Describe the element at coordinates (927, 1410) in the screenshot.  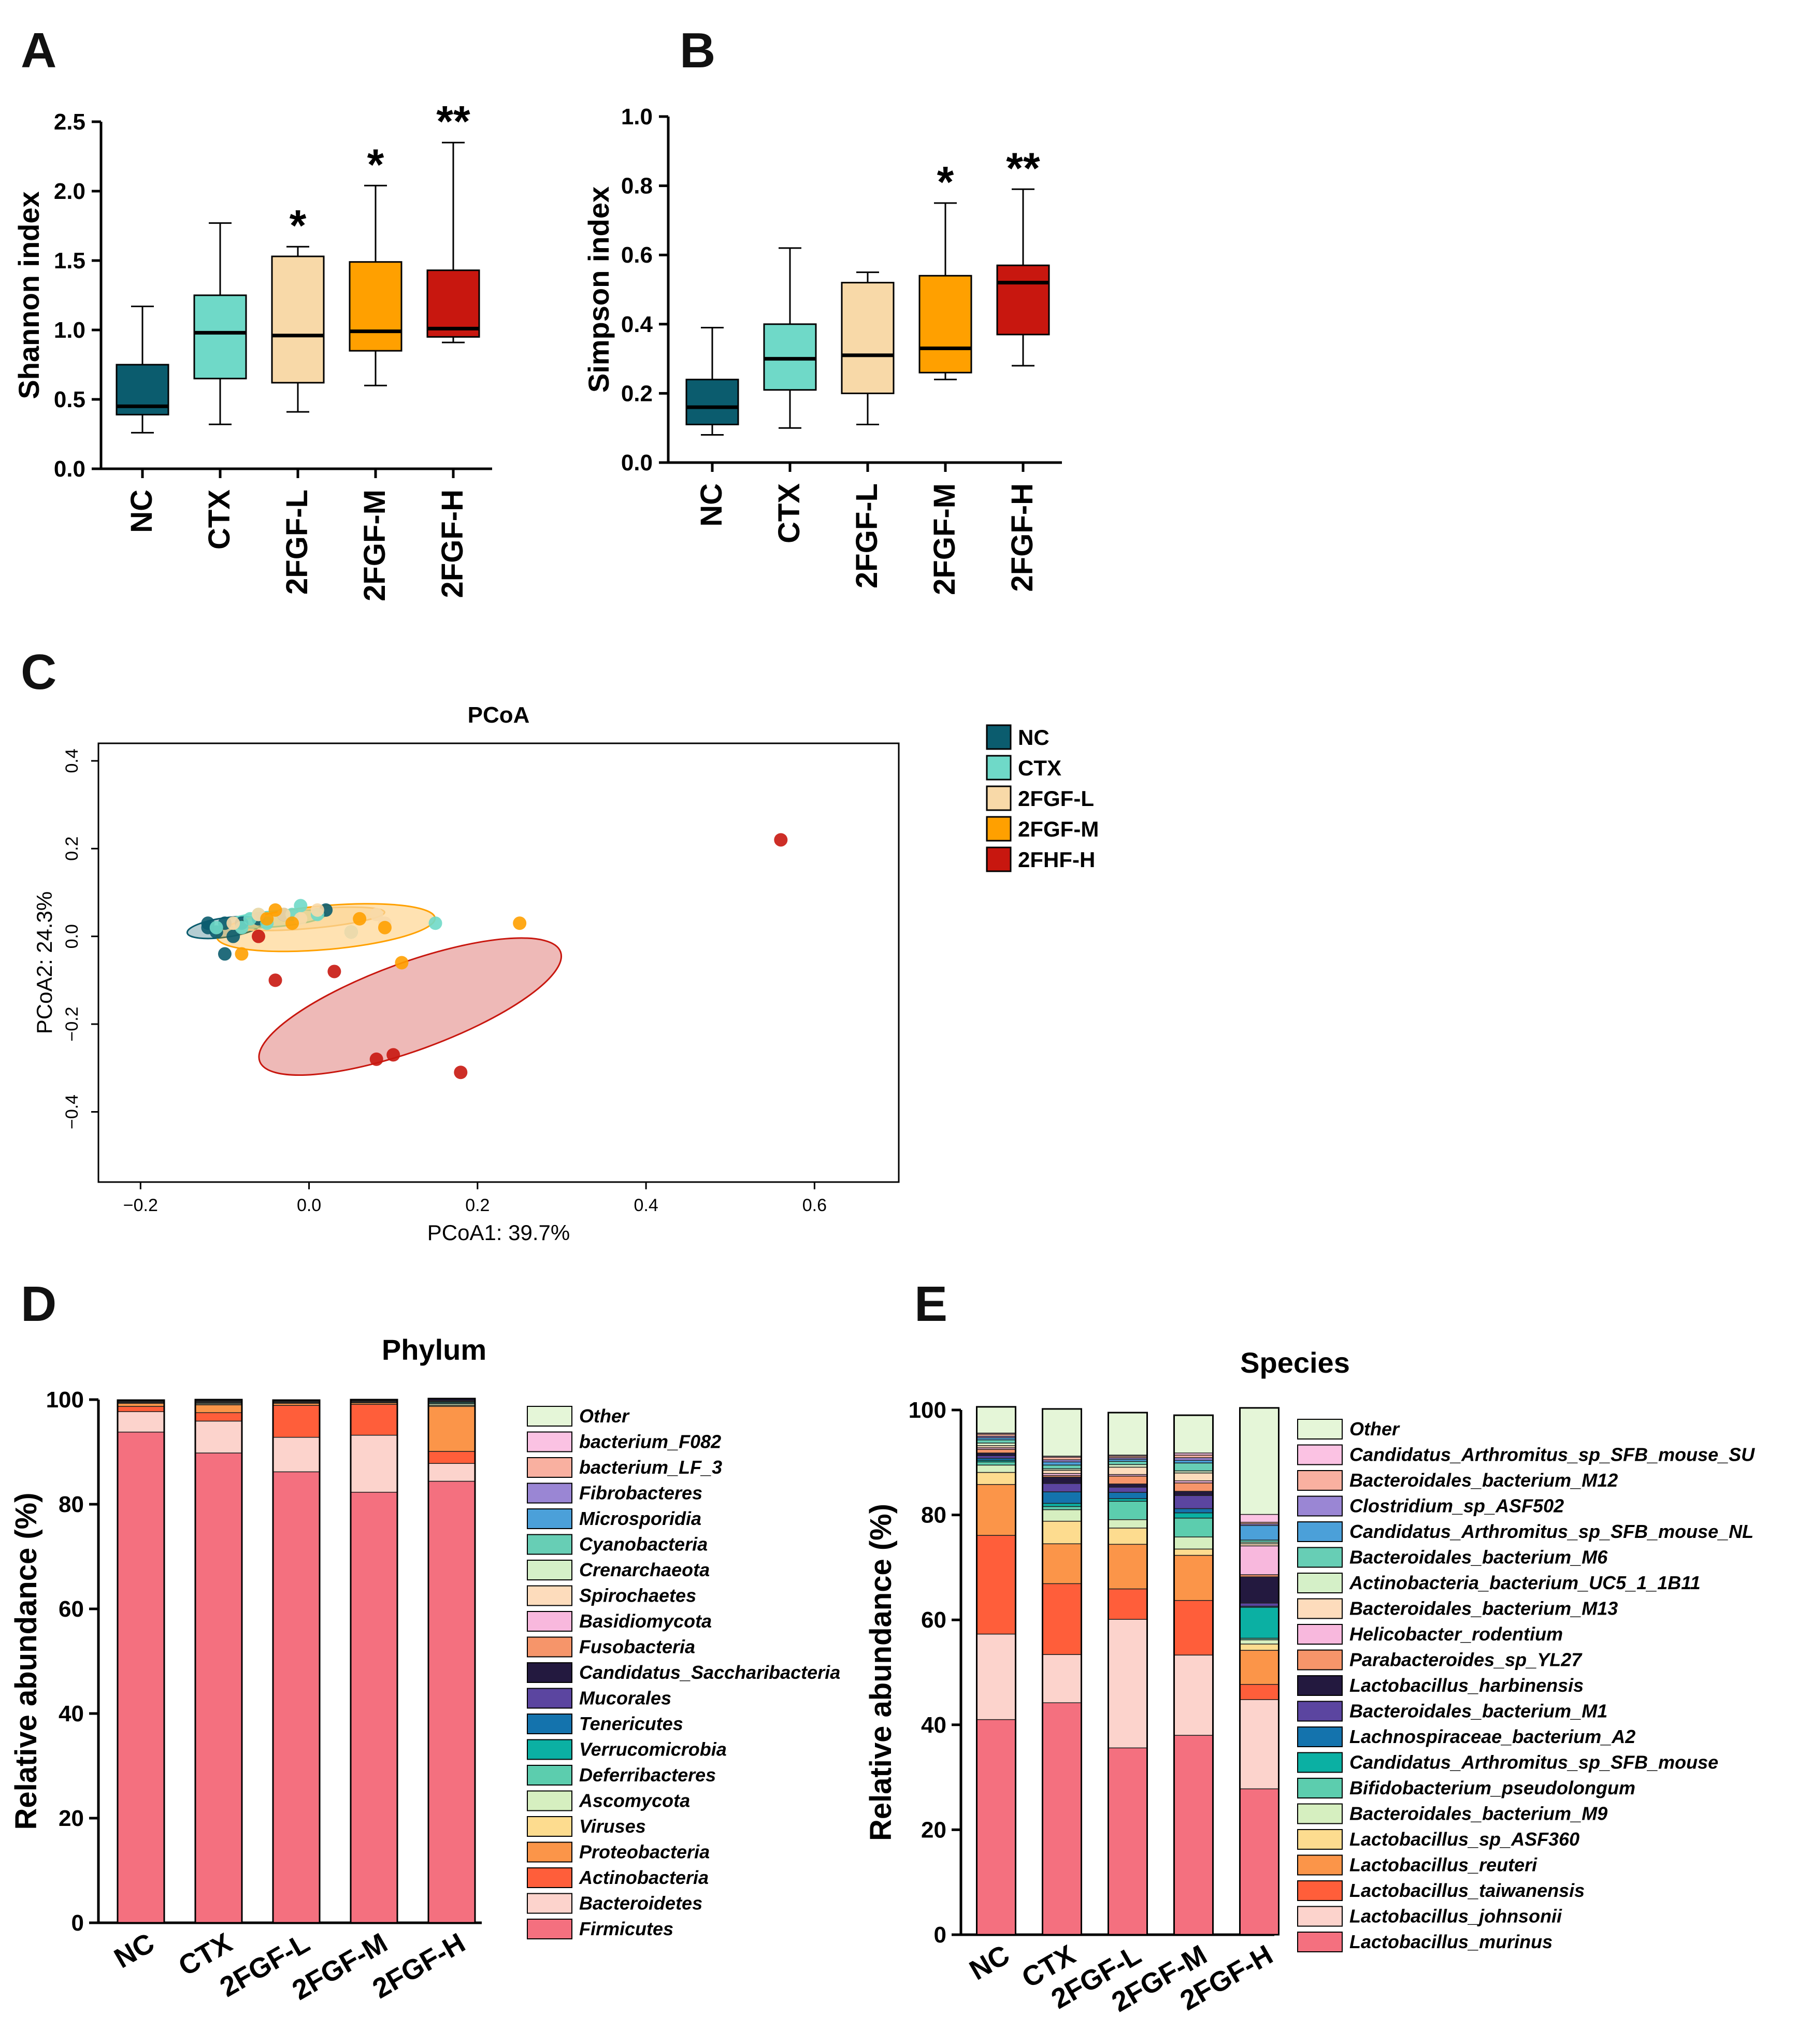
I see `y-tick-label: 100` at that location.